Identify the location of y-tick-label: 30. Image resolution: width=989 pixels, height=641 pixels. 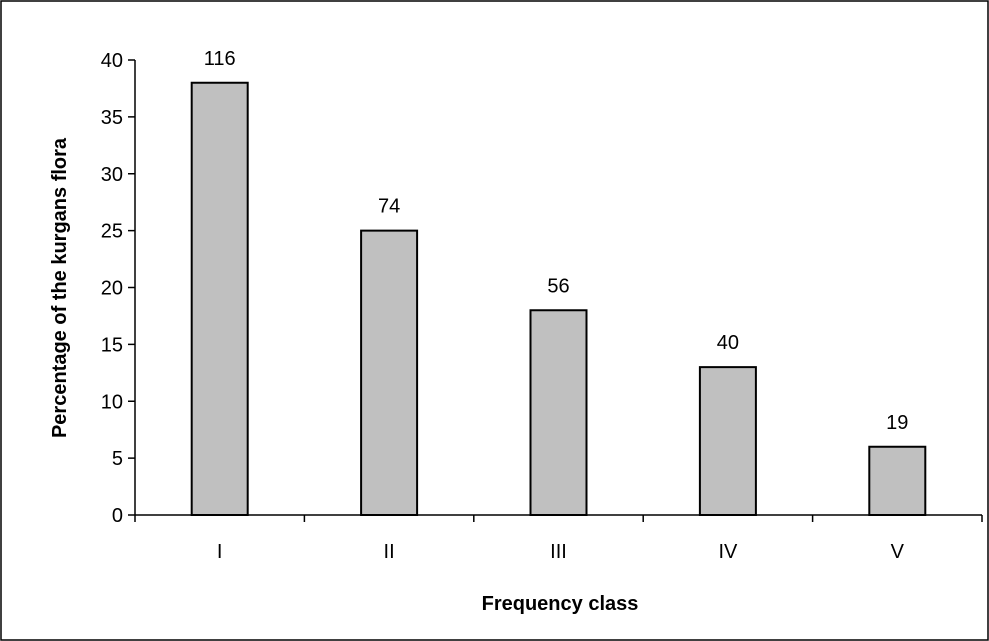
(112, 175).